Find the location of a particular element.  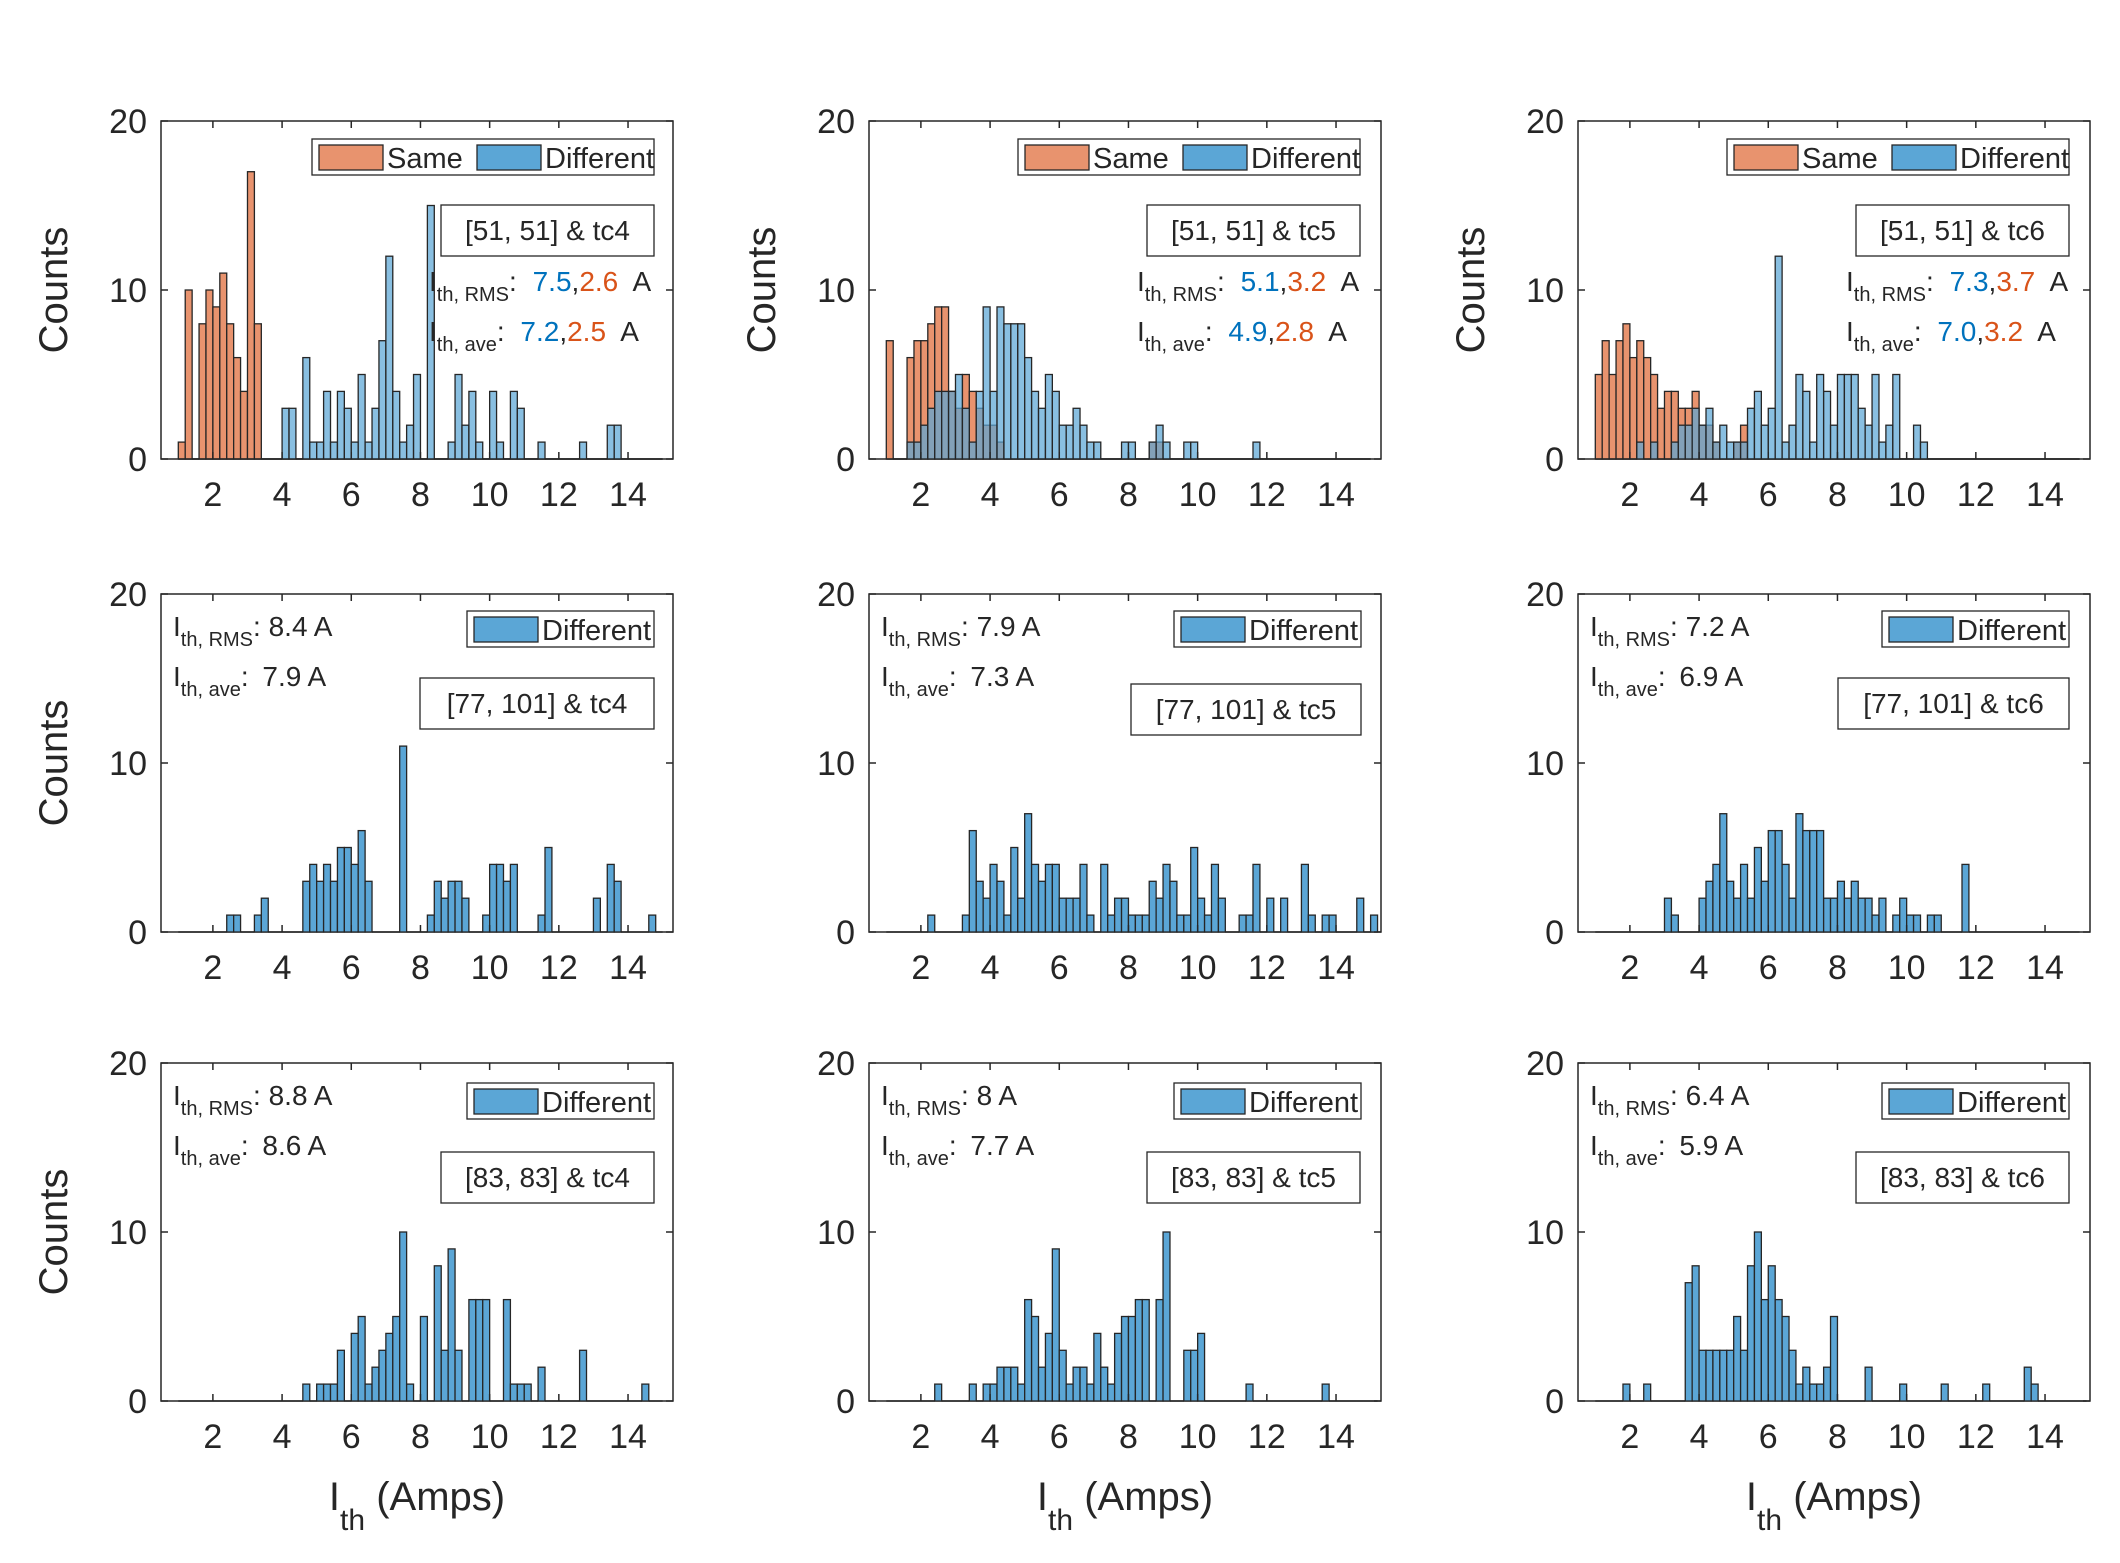

x-tick-label: 12 is located at coordinates (1267, 495).